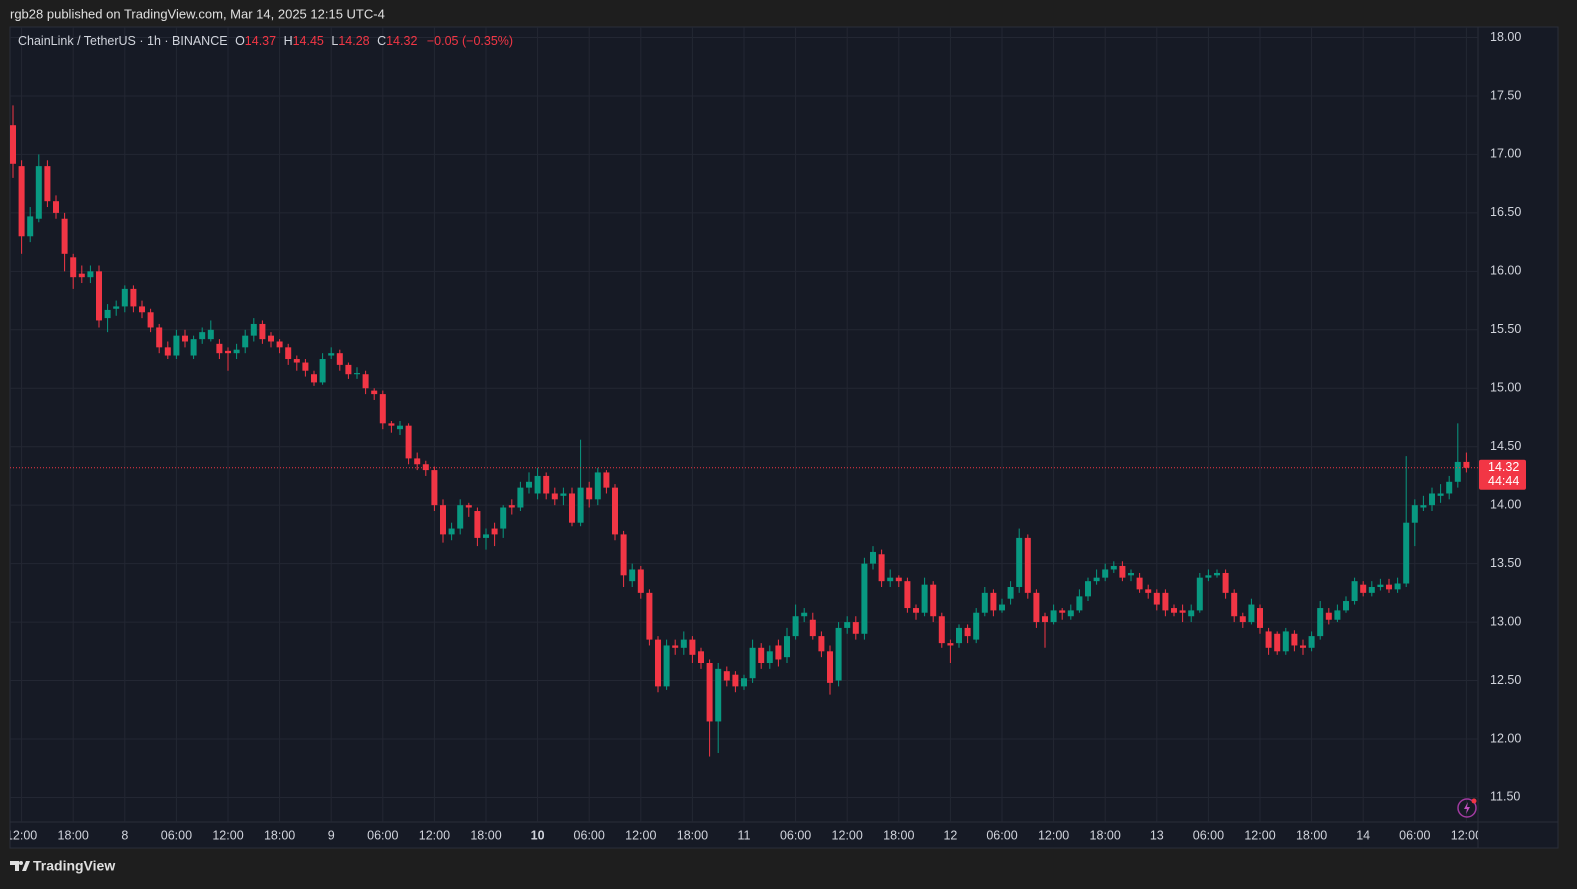  What do you see at coordinates (1505, 388) in the screenshot?
I see `y-tick-label: 15.00` at bounding box center [1505, 388].